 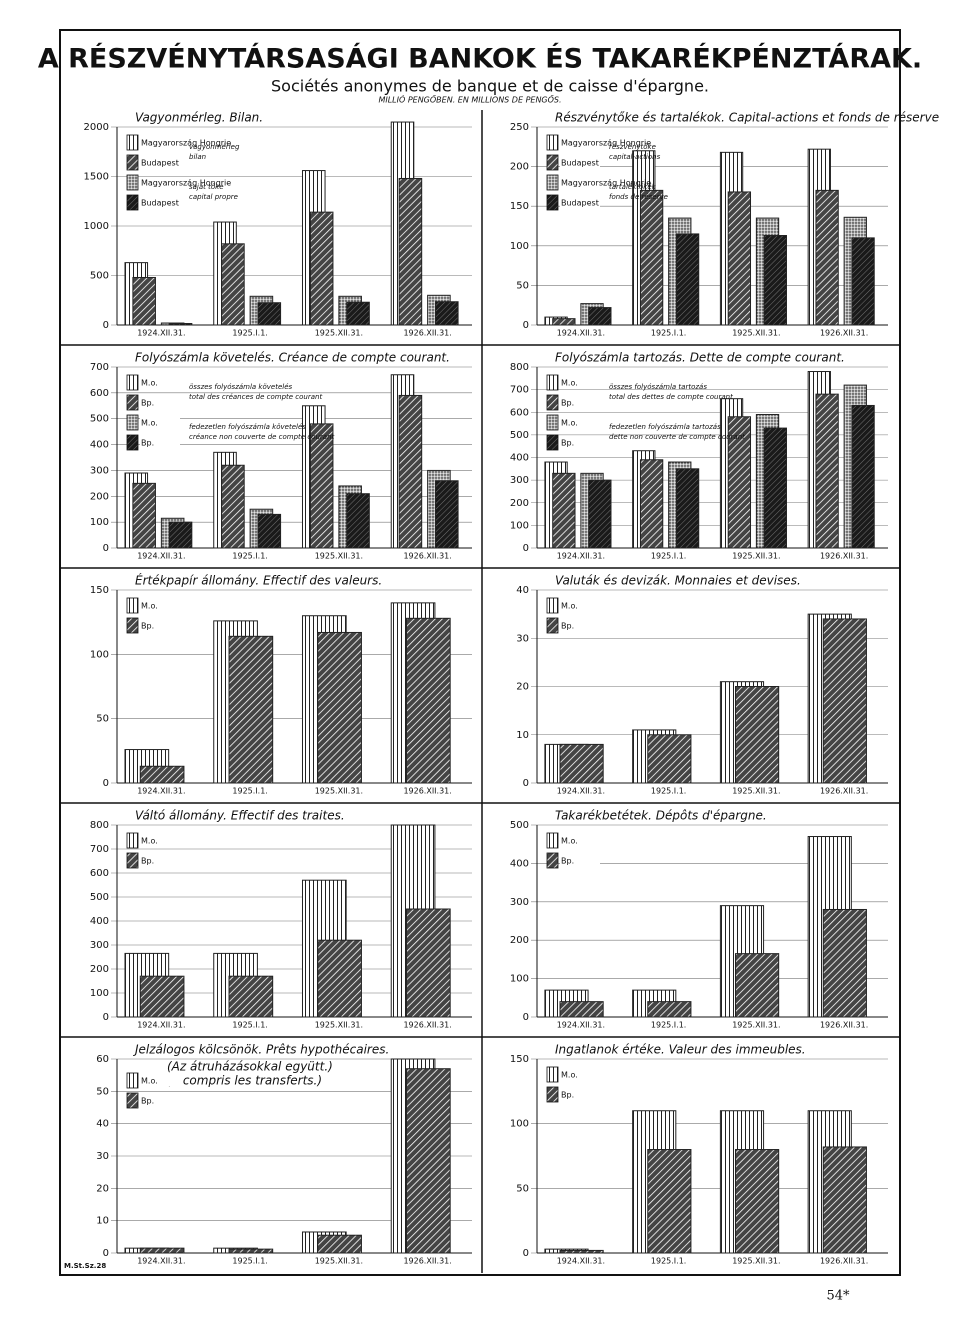 What do you see at coordinates (638, 197) in the screenshot?
I see `legend-note: fonds de réserve` at bounding box center [638, 197].